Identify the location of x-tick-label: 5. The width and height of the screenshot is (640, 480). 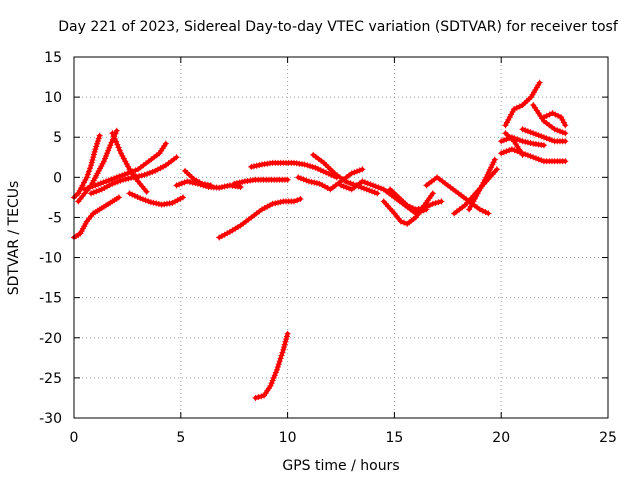
(180, 438).